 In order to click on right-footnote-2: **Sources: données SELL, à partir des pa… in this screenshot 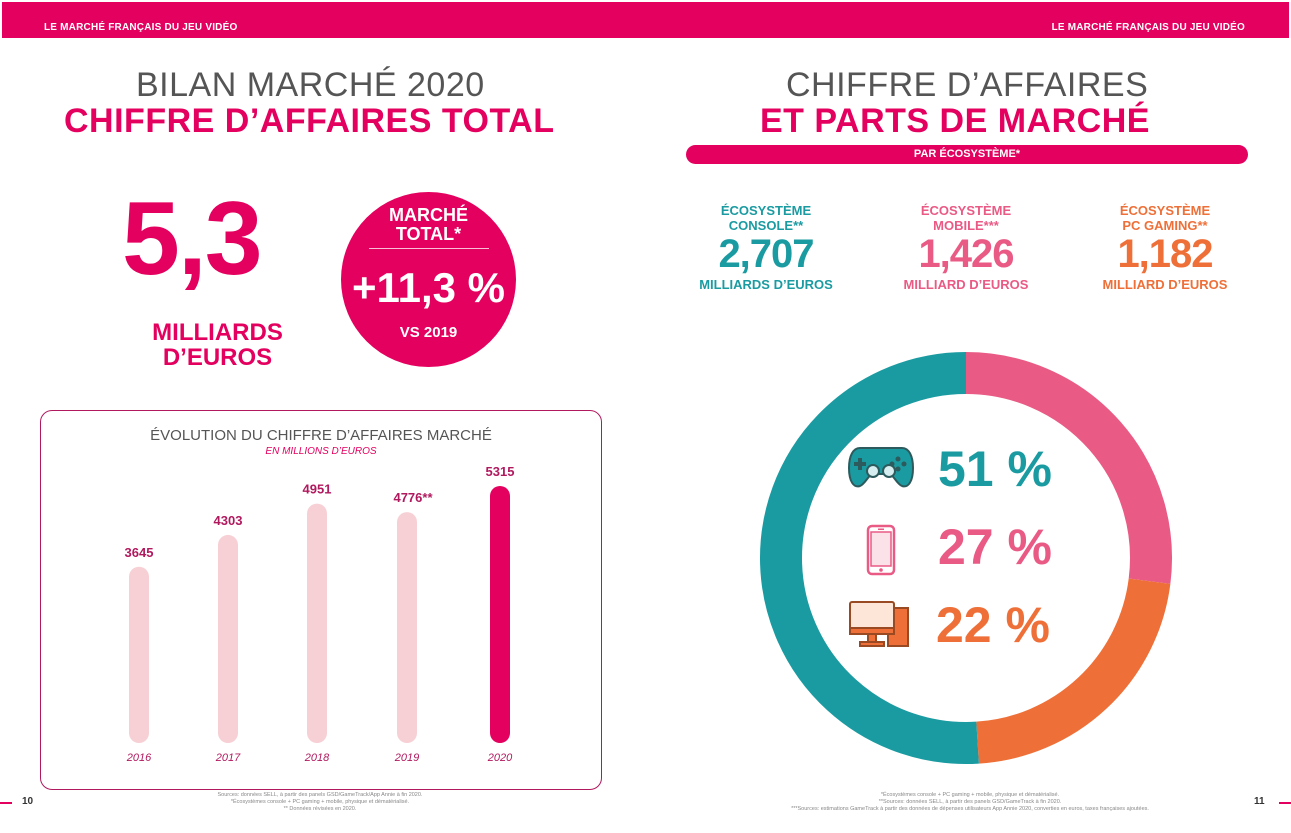, I will do `click(970, 802)`.